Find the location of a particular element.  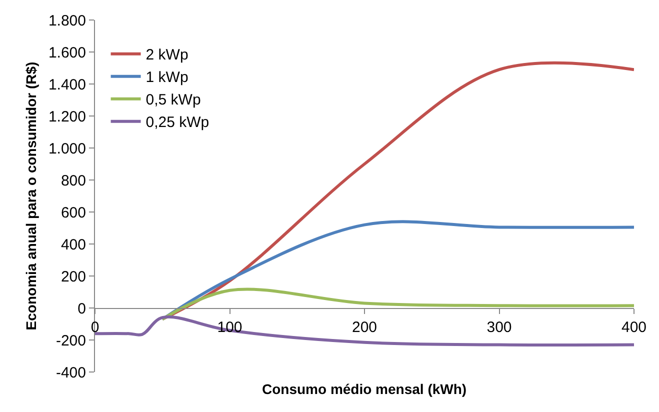

x-tick-label: 0 is located at coordinates (95, 327).